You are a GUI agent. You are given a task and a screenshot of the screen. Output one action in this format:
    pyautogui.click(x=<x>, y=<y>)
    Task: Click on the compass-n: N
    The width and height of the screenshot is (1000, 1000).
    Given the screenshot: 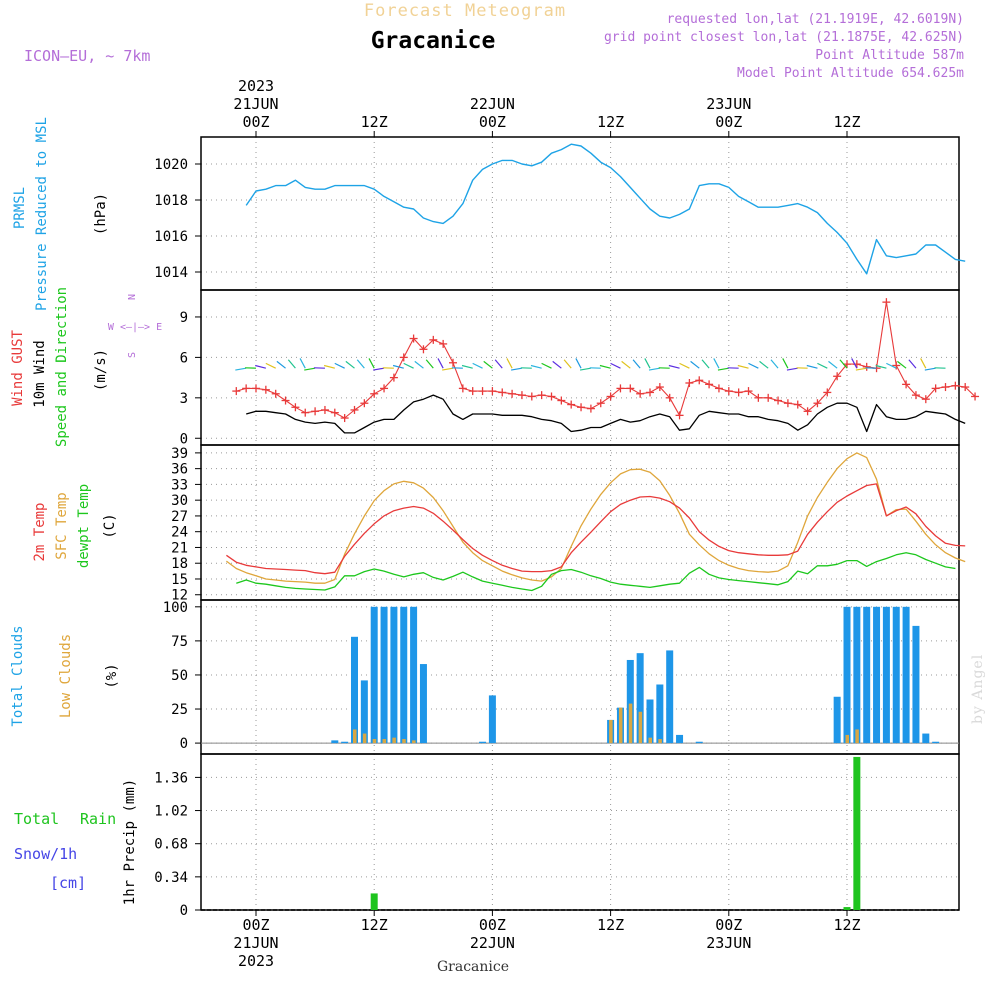 What is the action you would take?
    pyautogui.click(x=132, y=297)
    